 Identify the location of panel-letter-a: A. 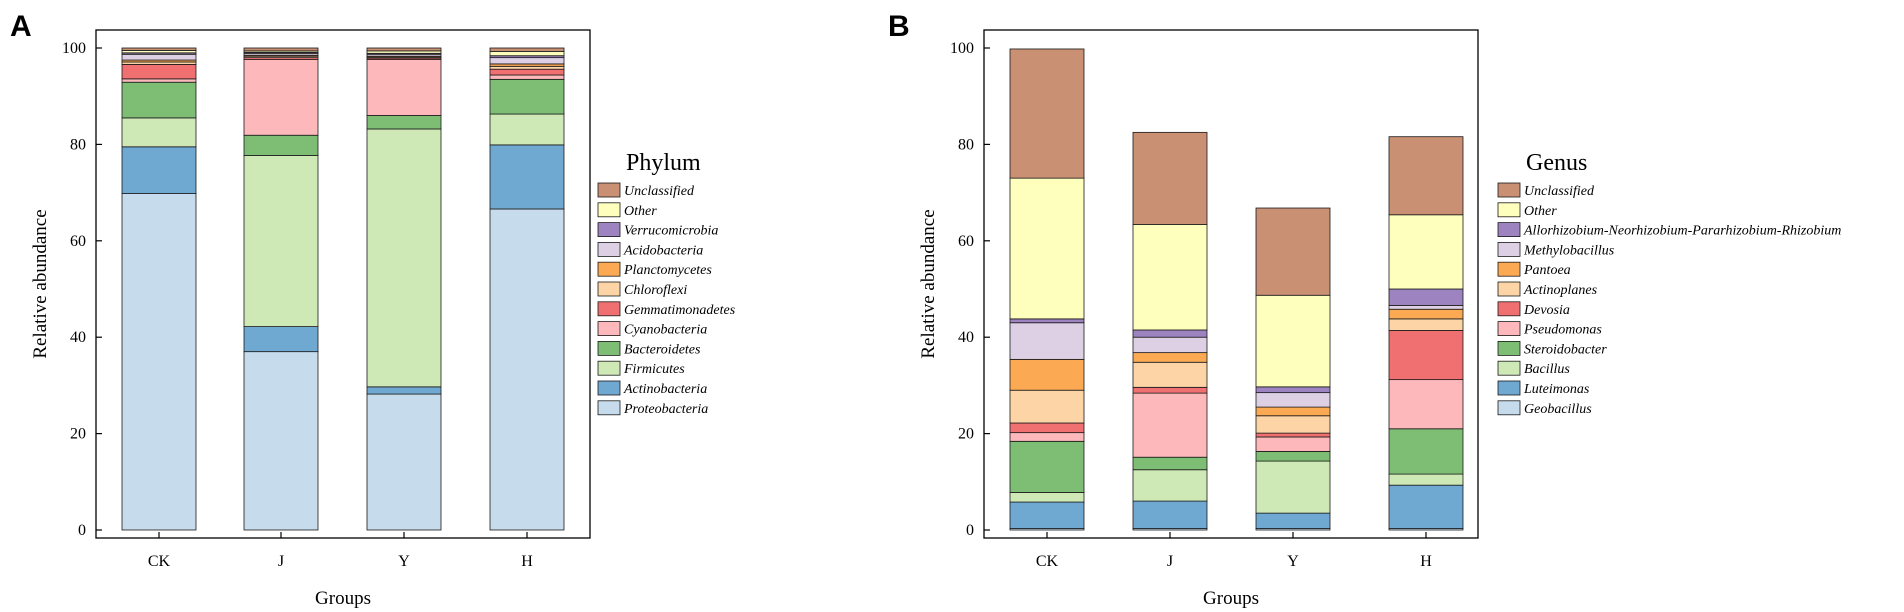
(21, 26).